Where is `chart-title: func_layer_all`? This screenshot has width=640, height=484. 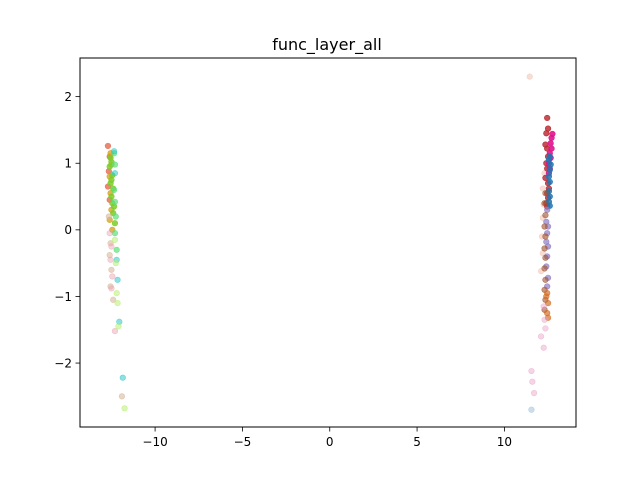 chart-title: func_layer_all is located at coordinates (327, 45).